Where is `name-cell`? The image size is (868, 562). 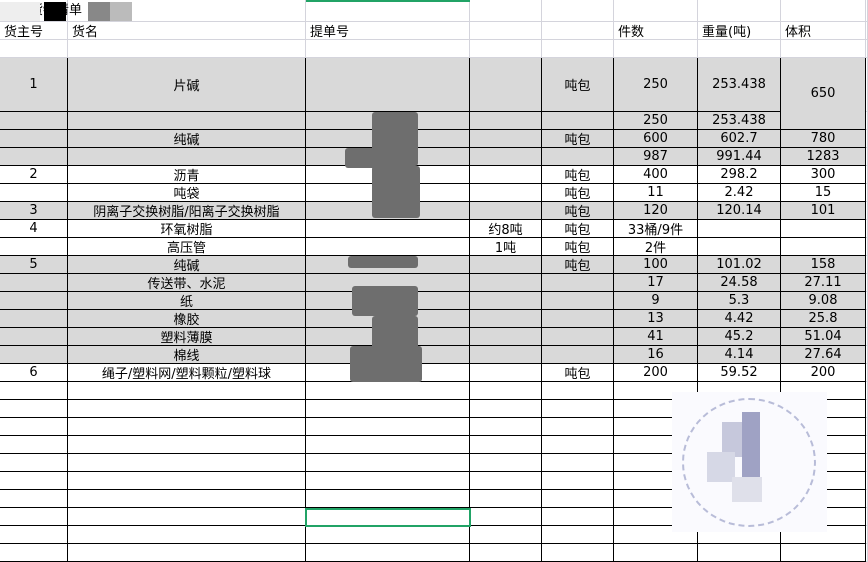 name-cell is located at coordinates (187, 121).